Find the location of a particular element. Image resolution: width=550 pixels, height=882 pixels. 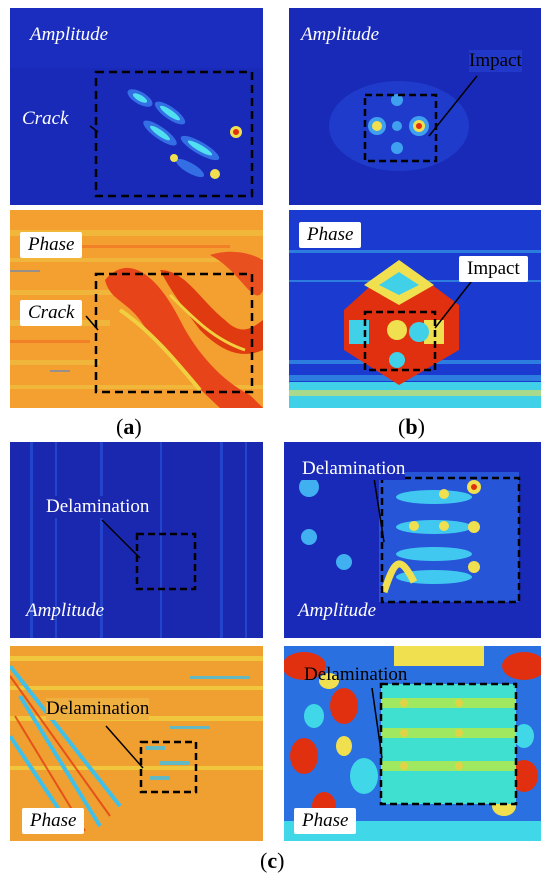

phase-map-c1 is located at coordinates (136, 743).